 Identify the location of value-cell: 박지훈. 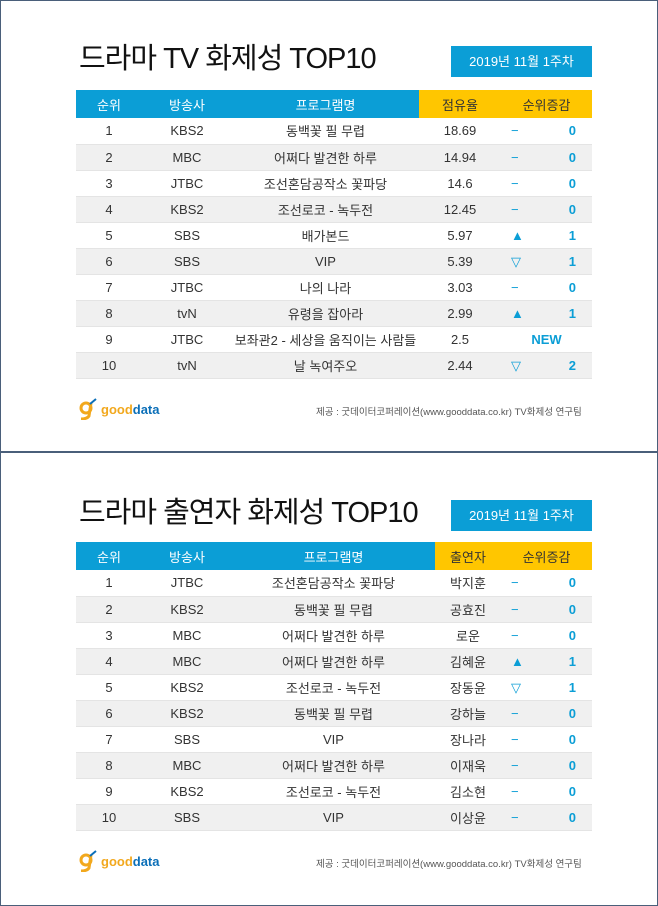
(468, 583).